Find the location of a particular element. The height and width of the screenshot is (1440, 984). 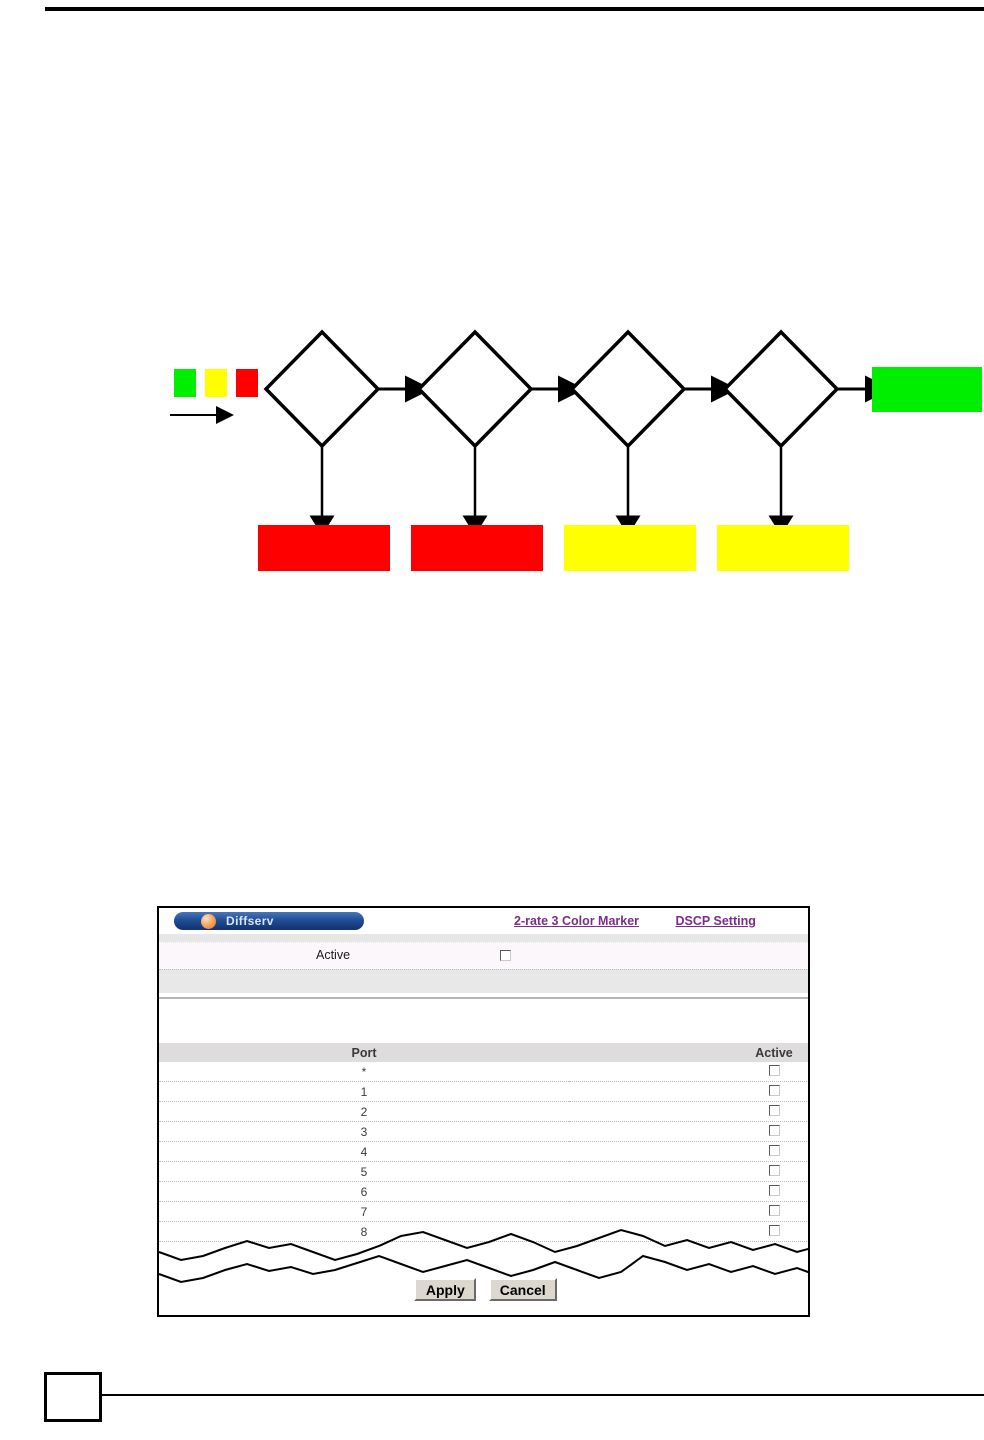

panel-title: Diffserv is located at coordinates (250, 921).